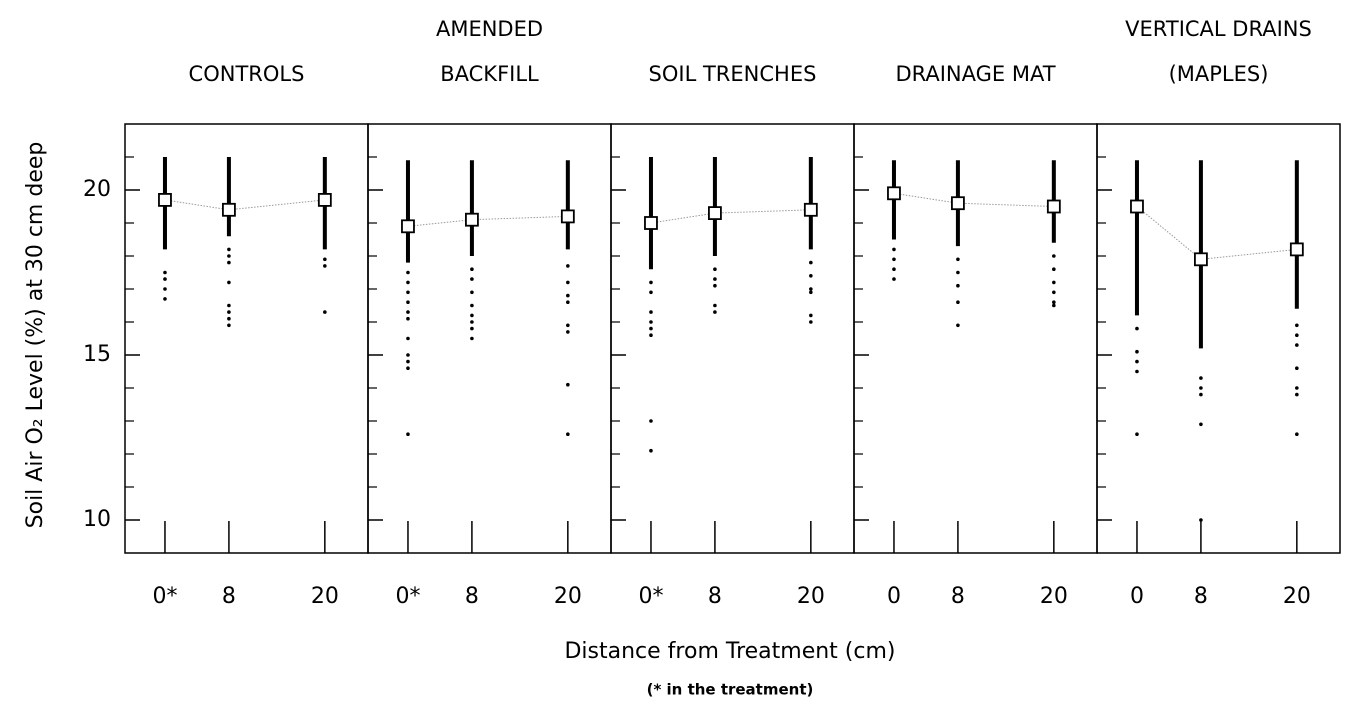 This screenshot has height=705, width=1351. What do you see at coordinates (730, 690) in the screenshot?
I see `note: (* in the treatment)` at bounding box center [730, 690].